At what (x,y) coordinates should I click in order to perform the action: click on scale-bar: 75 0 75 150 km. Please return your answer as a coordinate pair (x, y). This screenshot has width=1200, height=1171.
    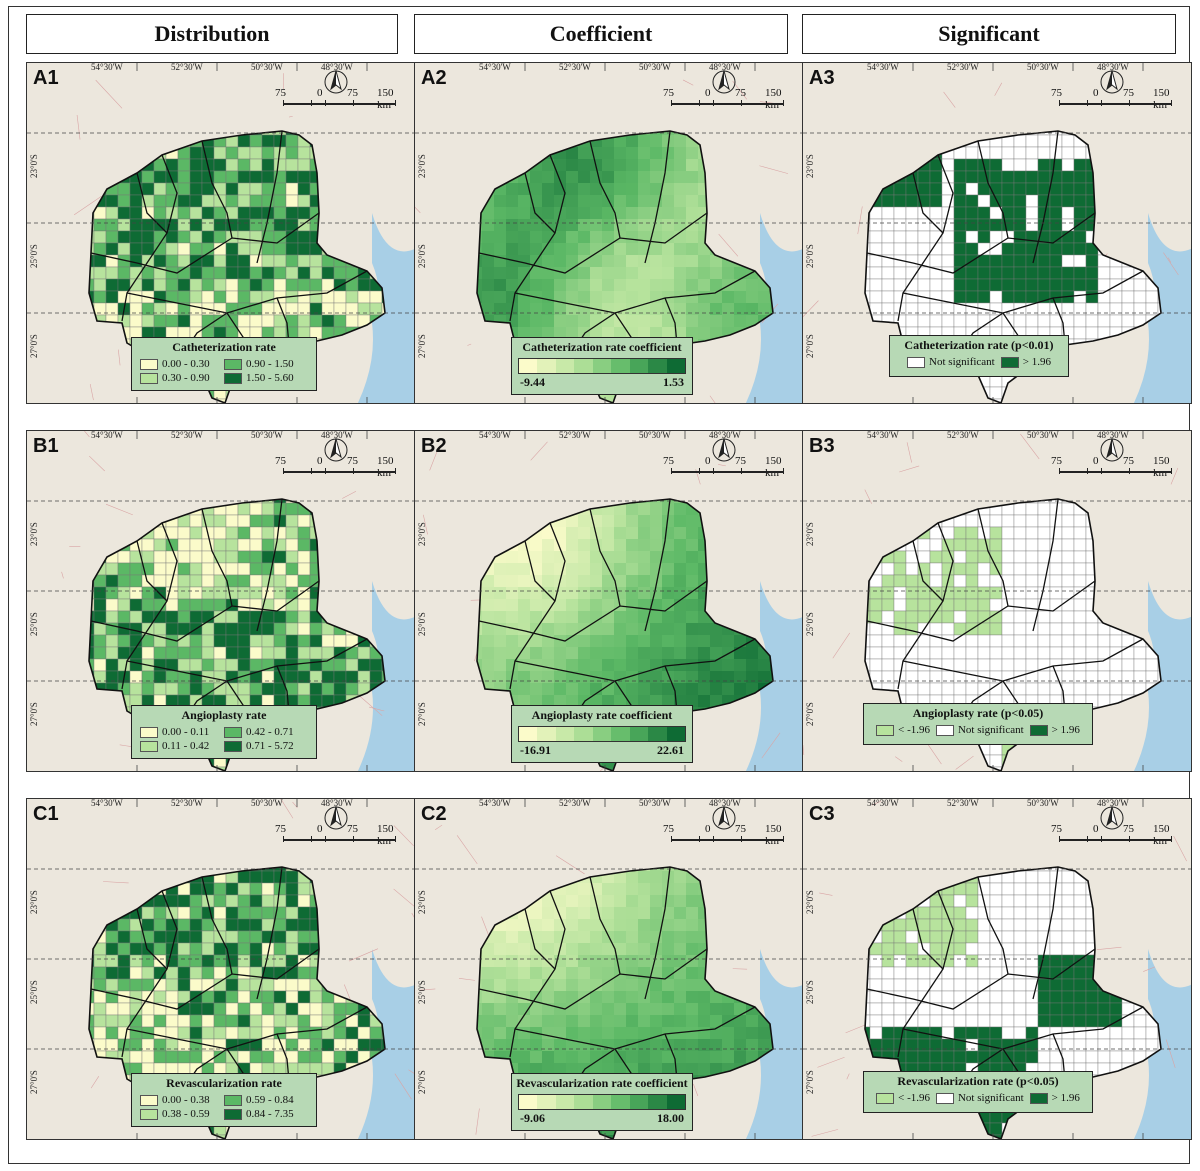
    Looking at the image, I should click on (340, 470).